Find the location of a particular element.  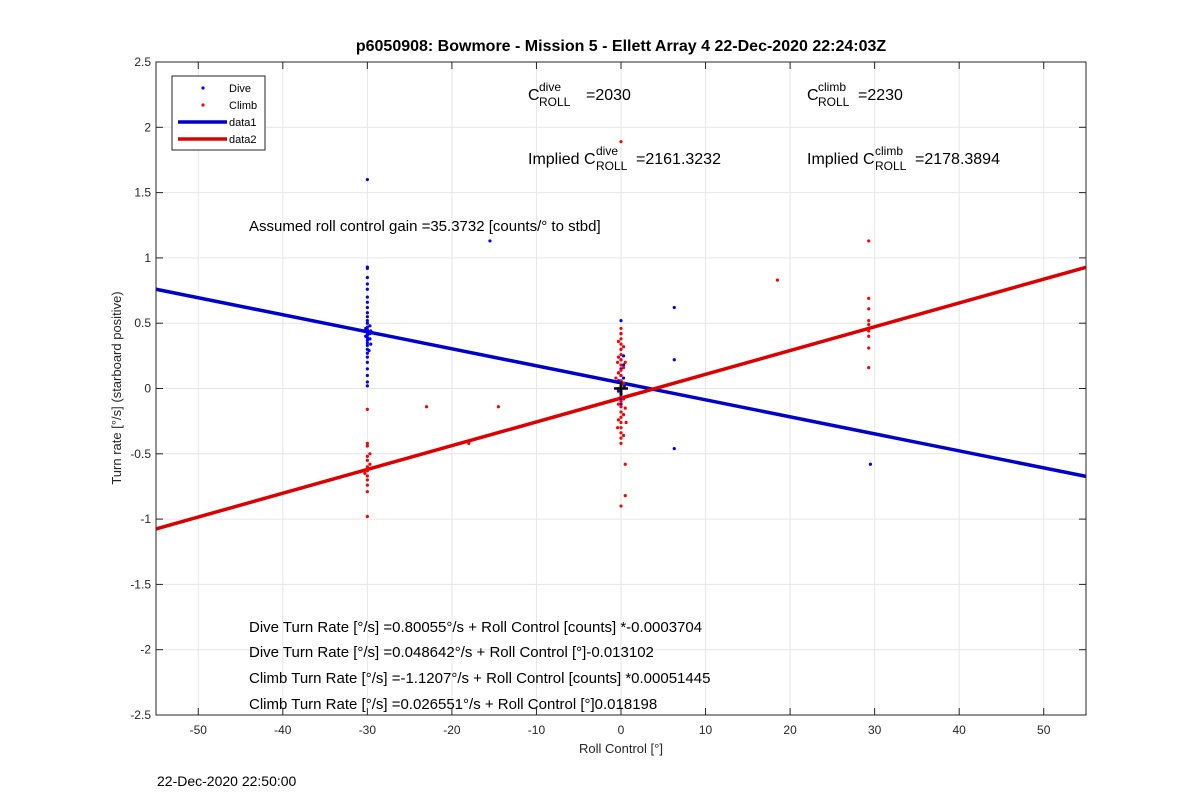

c-roll-dive-sub: ROLL is located at coordinates (555, 102).